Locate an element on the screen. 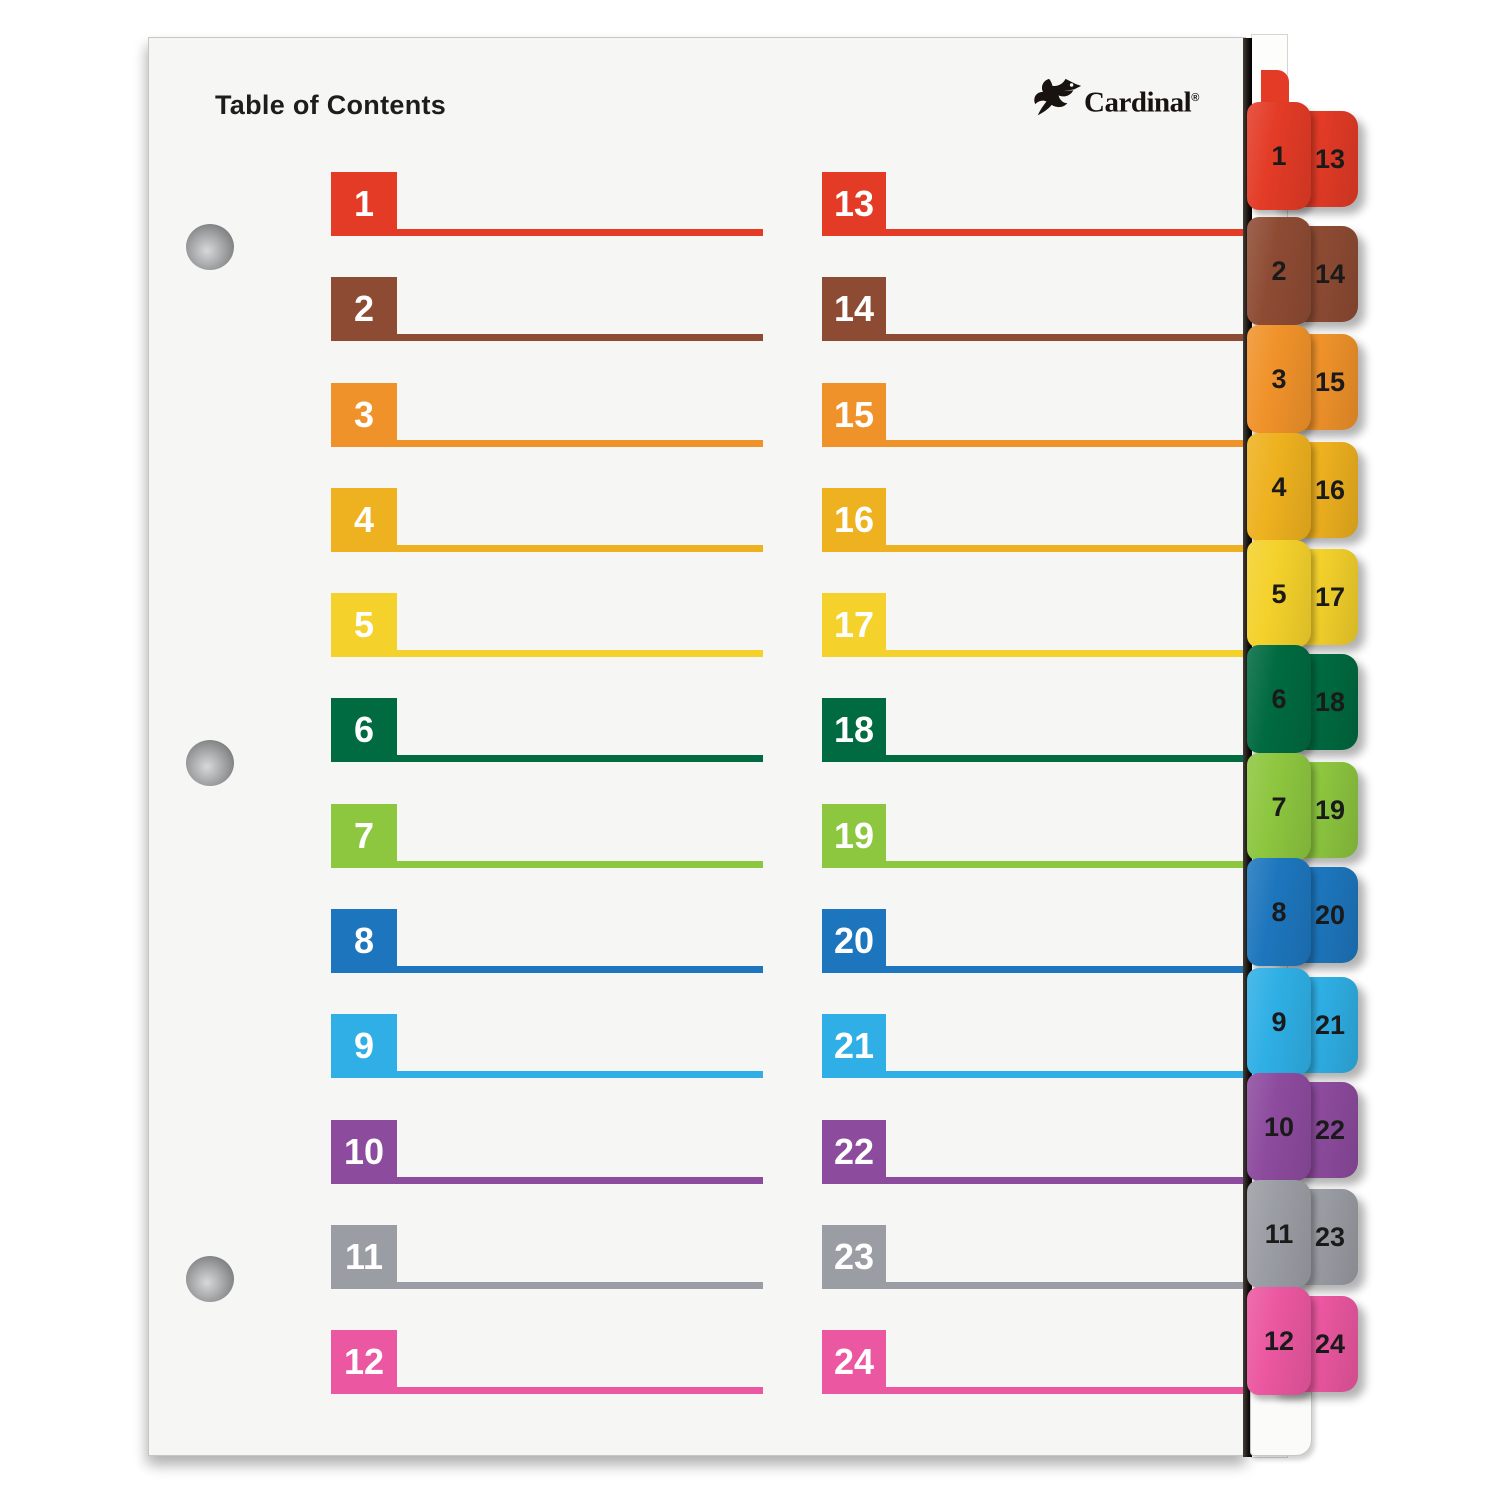 The width and height of the screenshot is (1500, 1500). entry-number-chip: 12 is located at coordinates (364, 1362).